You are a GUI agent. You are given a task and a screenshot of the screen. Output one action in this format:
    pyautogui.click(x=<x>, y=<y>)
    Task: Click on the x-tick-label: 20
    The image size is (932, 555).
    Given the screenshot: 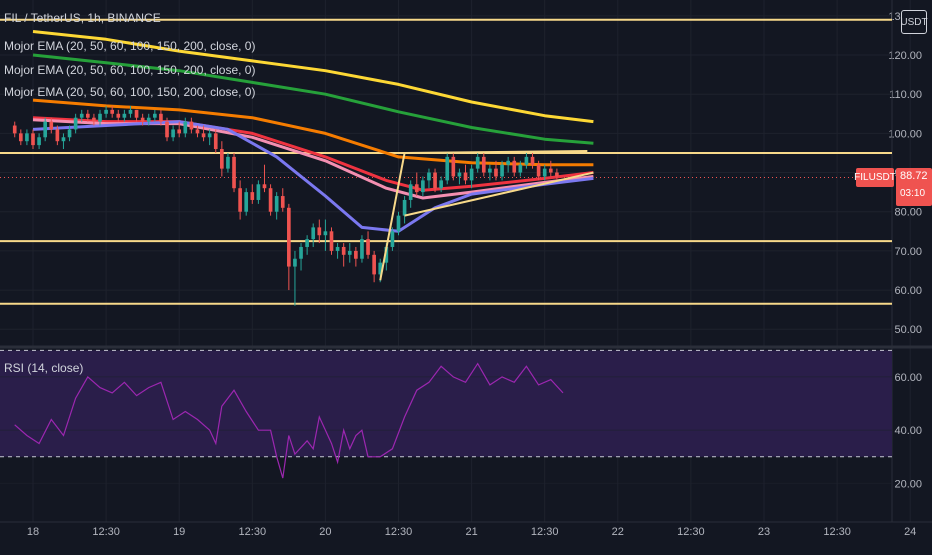 What is the action you would take?
    pyautogui.click(x=325, y=532)
    